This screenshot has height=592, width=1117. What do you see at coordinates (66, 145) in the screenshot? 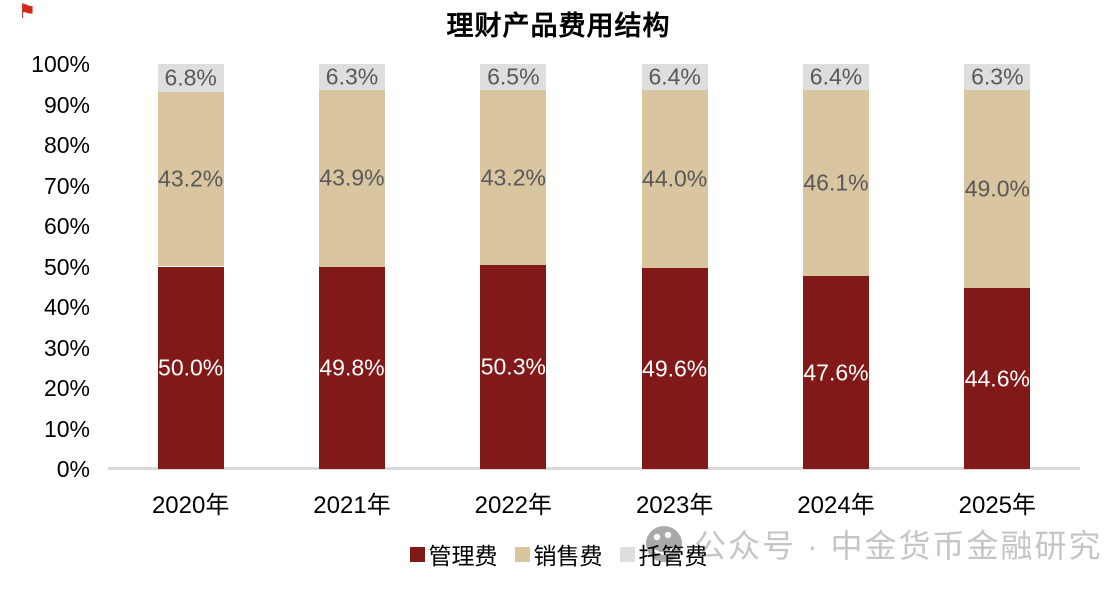
I see `y-tick-label: 80%` at bounding box center [66, 145].